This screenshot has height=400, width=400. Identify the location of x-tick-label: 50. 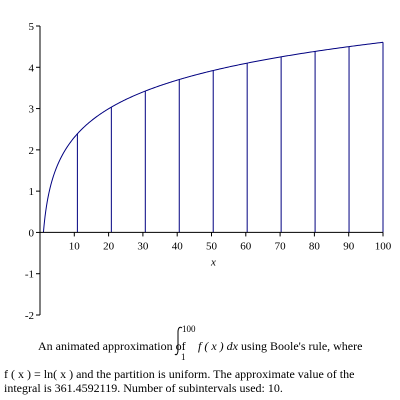
(212, 246).